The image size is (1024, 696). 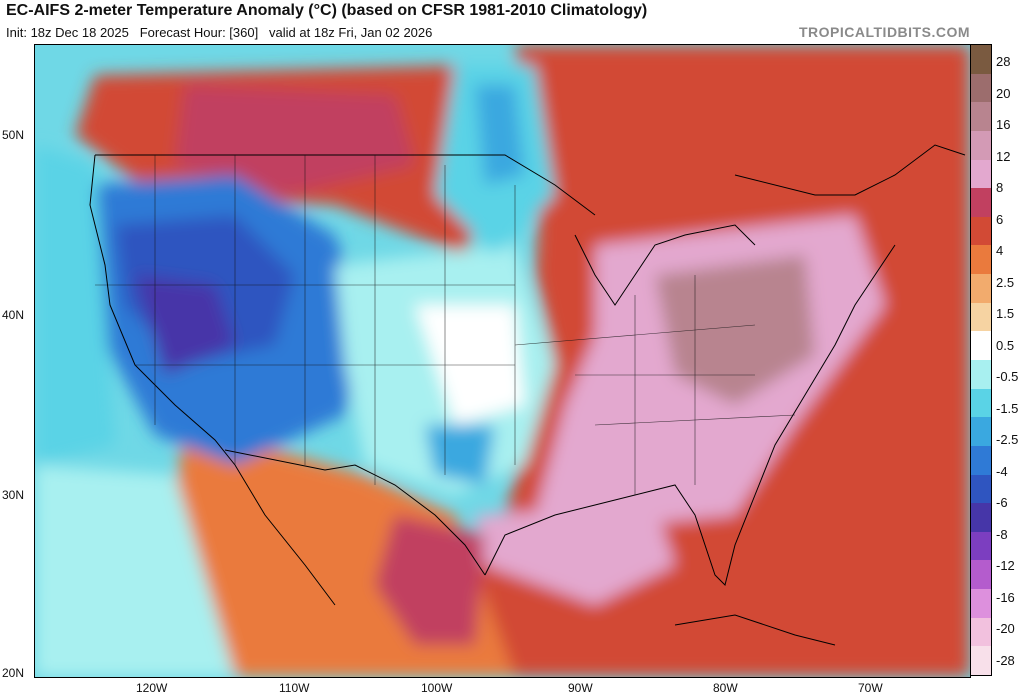 I want to click on northeast-coast, so click(x=850, y=170).